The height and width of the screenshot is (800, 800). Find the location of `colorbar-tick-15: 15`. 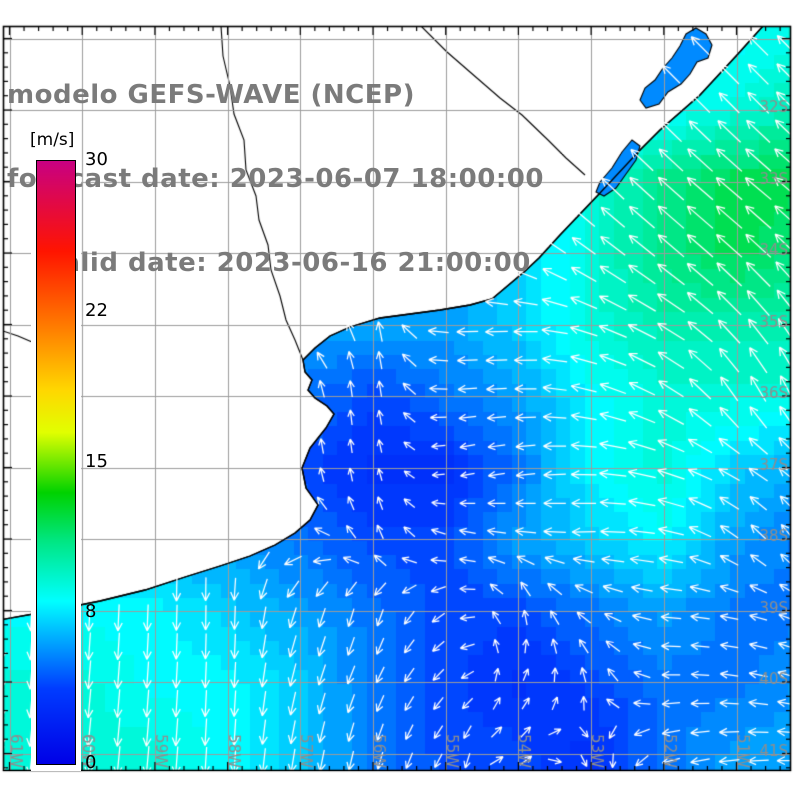

colorbar-tick-15: 15 is located at coordinates (96, 461).